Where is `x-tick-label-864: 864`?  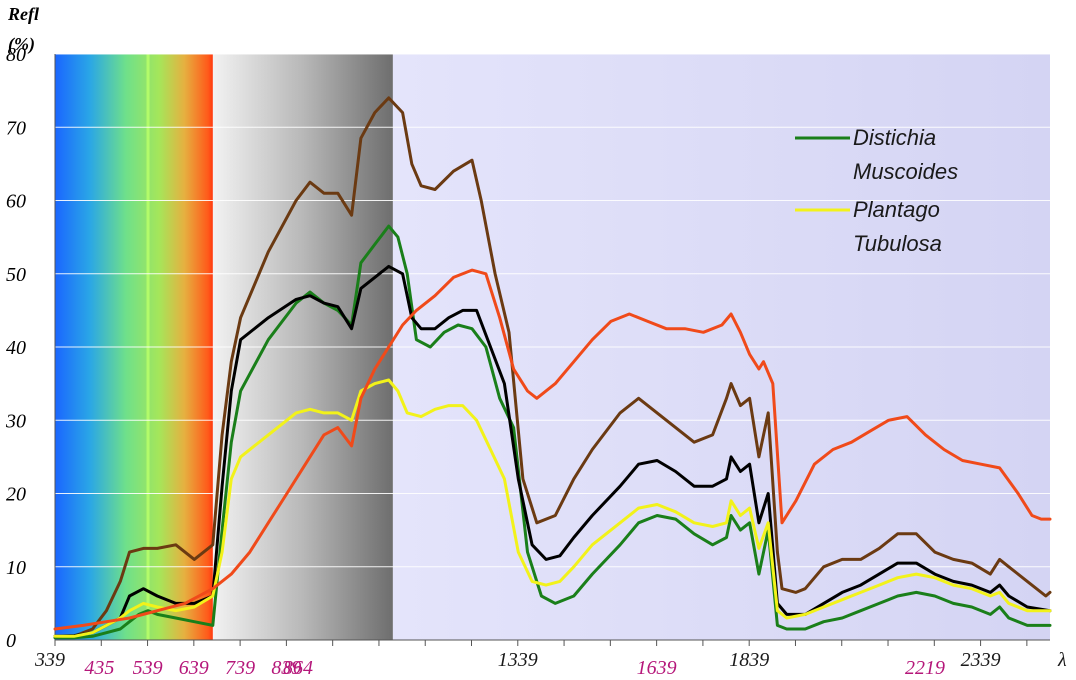
x-tick-label-864: 864 is located at coordinates (298, 668).